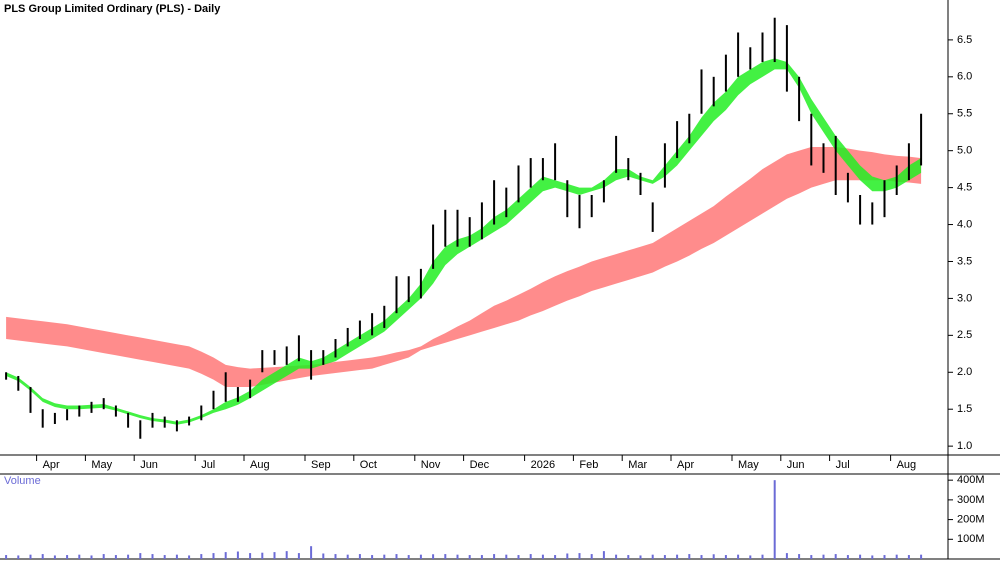  What do you see at coordinates (431, 465) in the screenshot?
I see `x-tick-label: Nov` at bounding box center [431, 465].